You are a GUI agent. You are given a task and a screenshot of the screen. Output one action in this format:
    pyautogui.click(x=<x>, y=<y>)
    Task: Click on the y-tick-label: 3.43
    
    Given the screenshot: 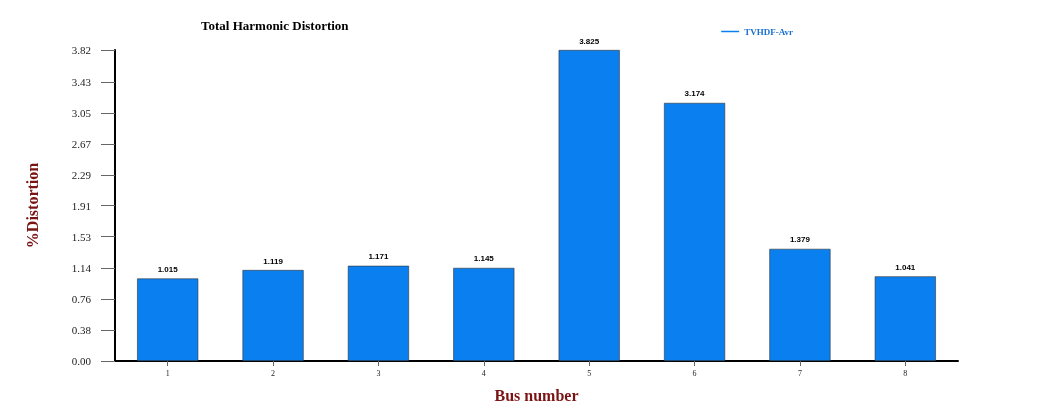 What is the action you would take?
    pyautogui.click(x=81, y=82)
    